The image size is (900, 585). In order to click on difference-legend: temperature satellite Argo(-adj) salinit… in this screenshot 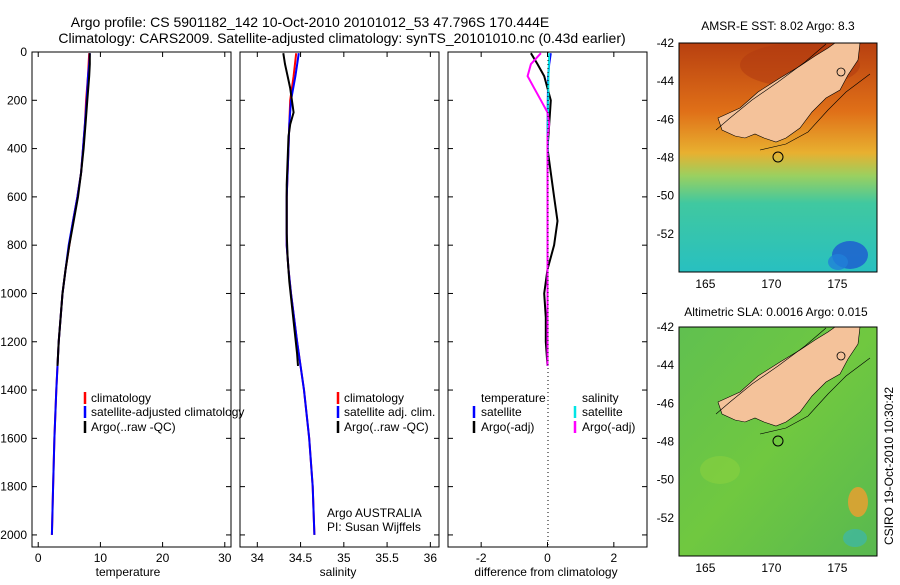, I will do `click(553, 412)`.